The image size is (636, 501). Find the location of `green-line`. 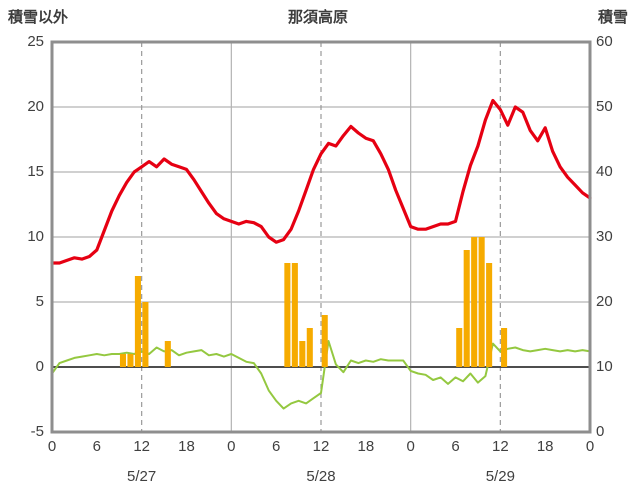

green-line is located at coordinates (321, 375).